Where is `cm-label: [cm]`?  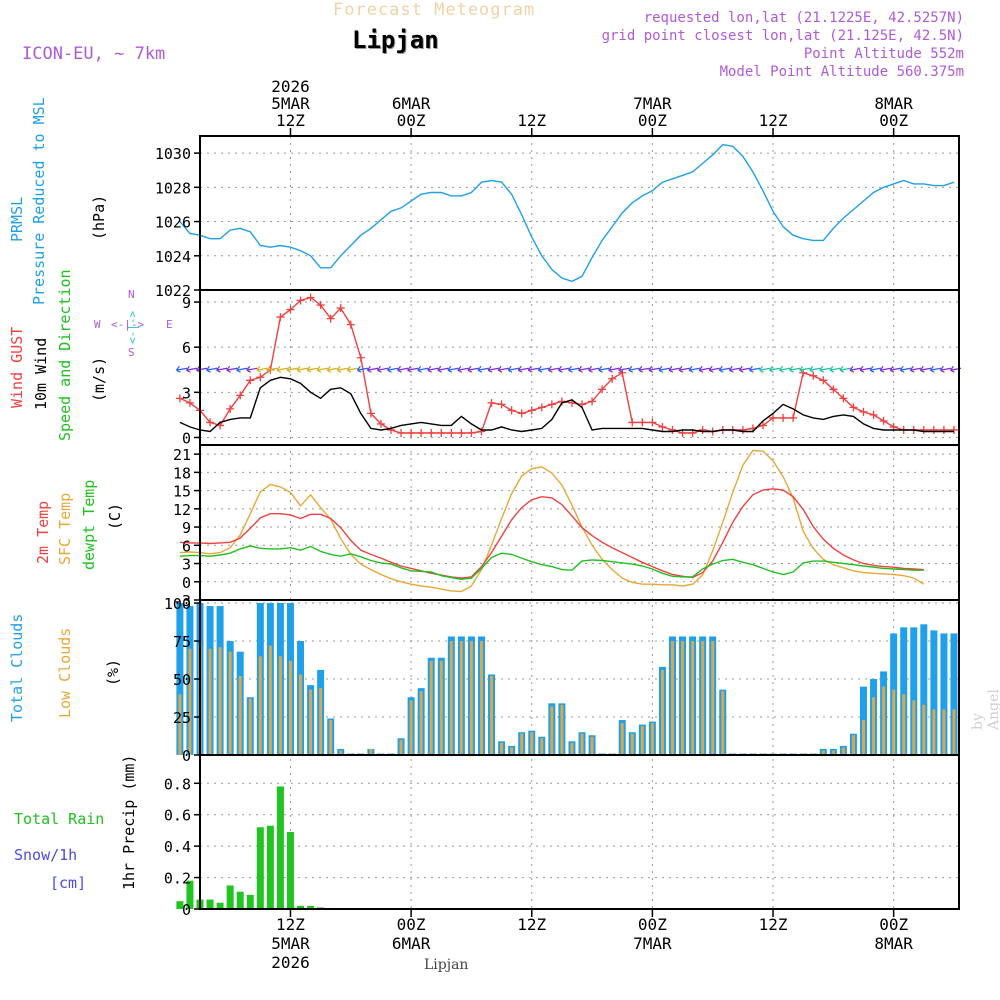 cm-label: [cm] is located at coordinates (68, 883).